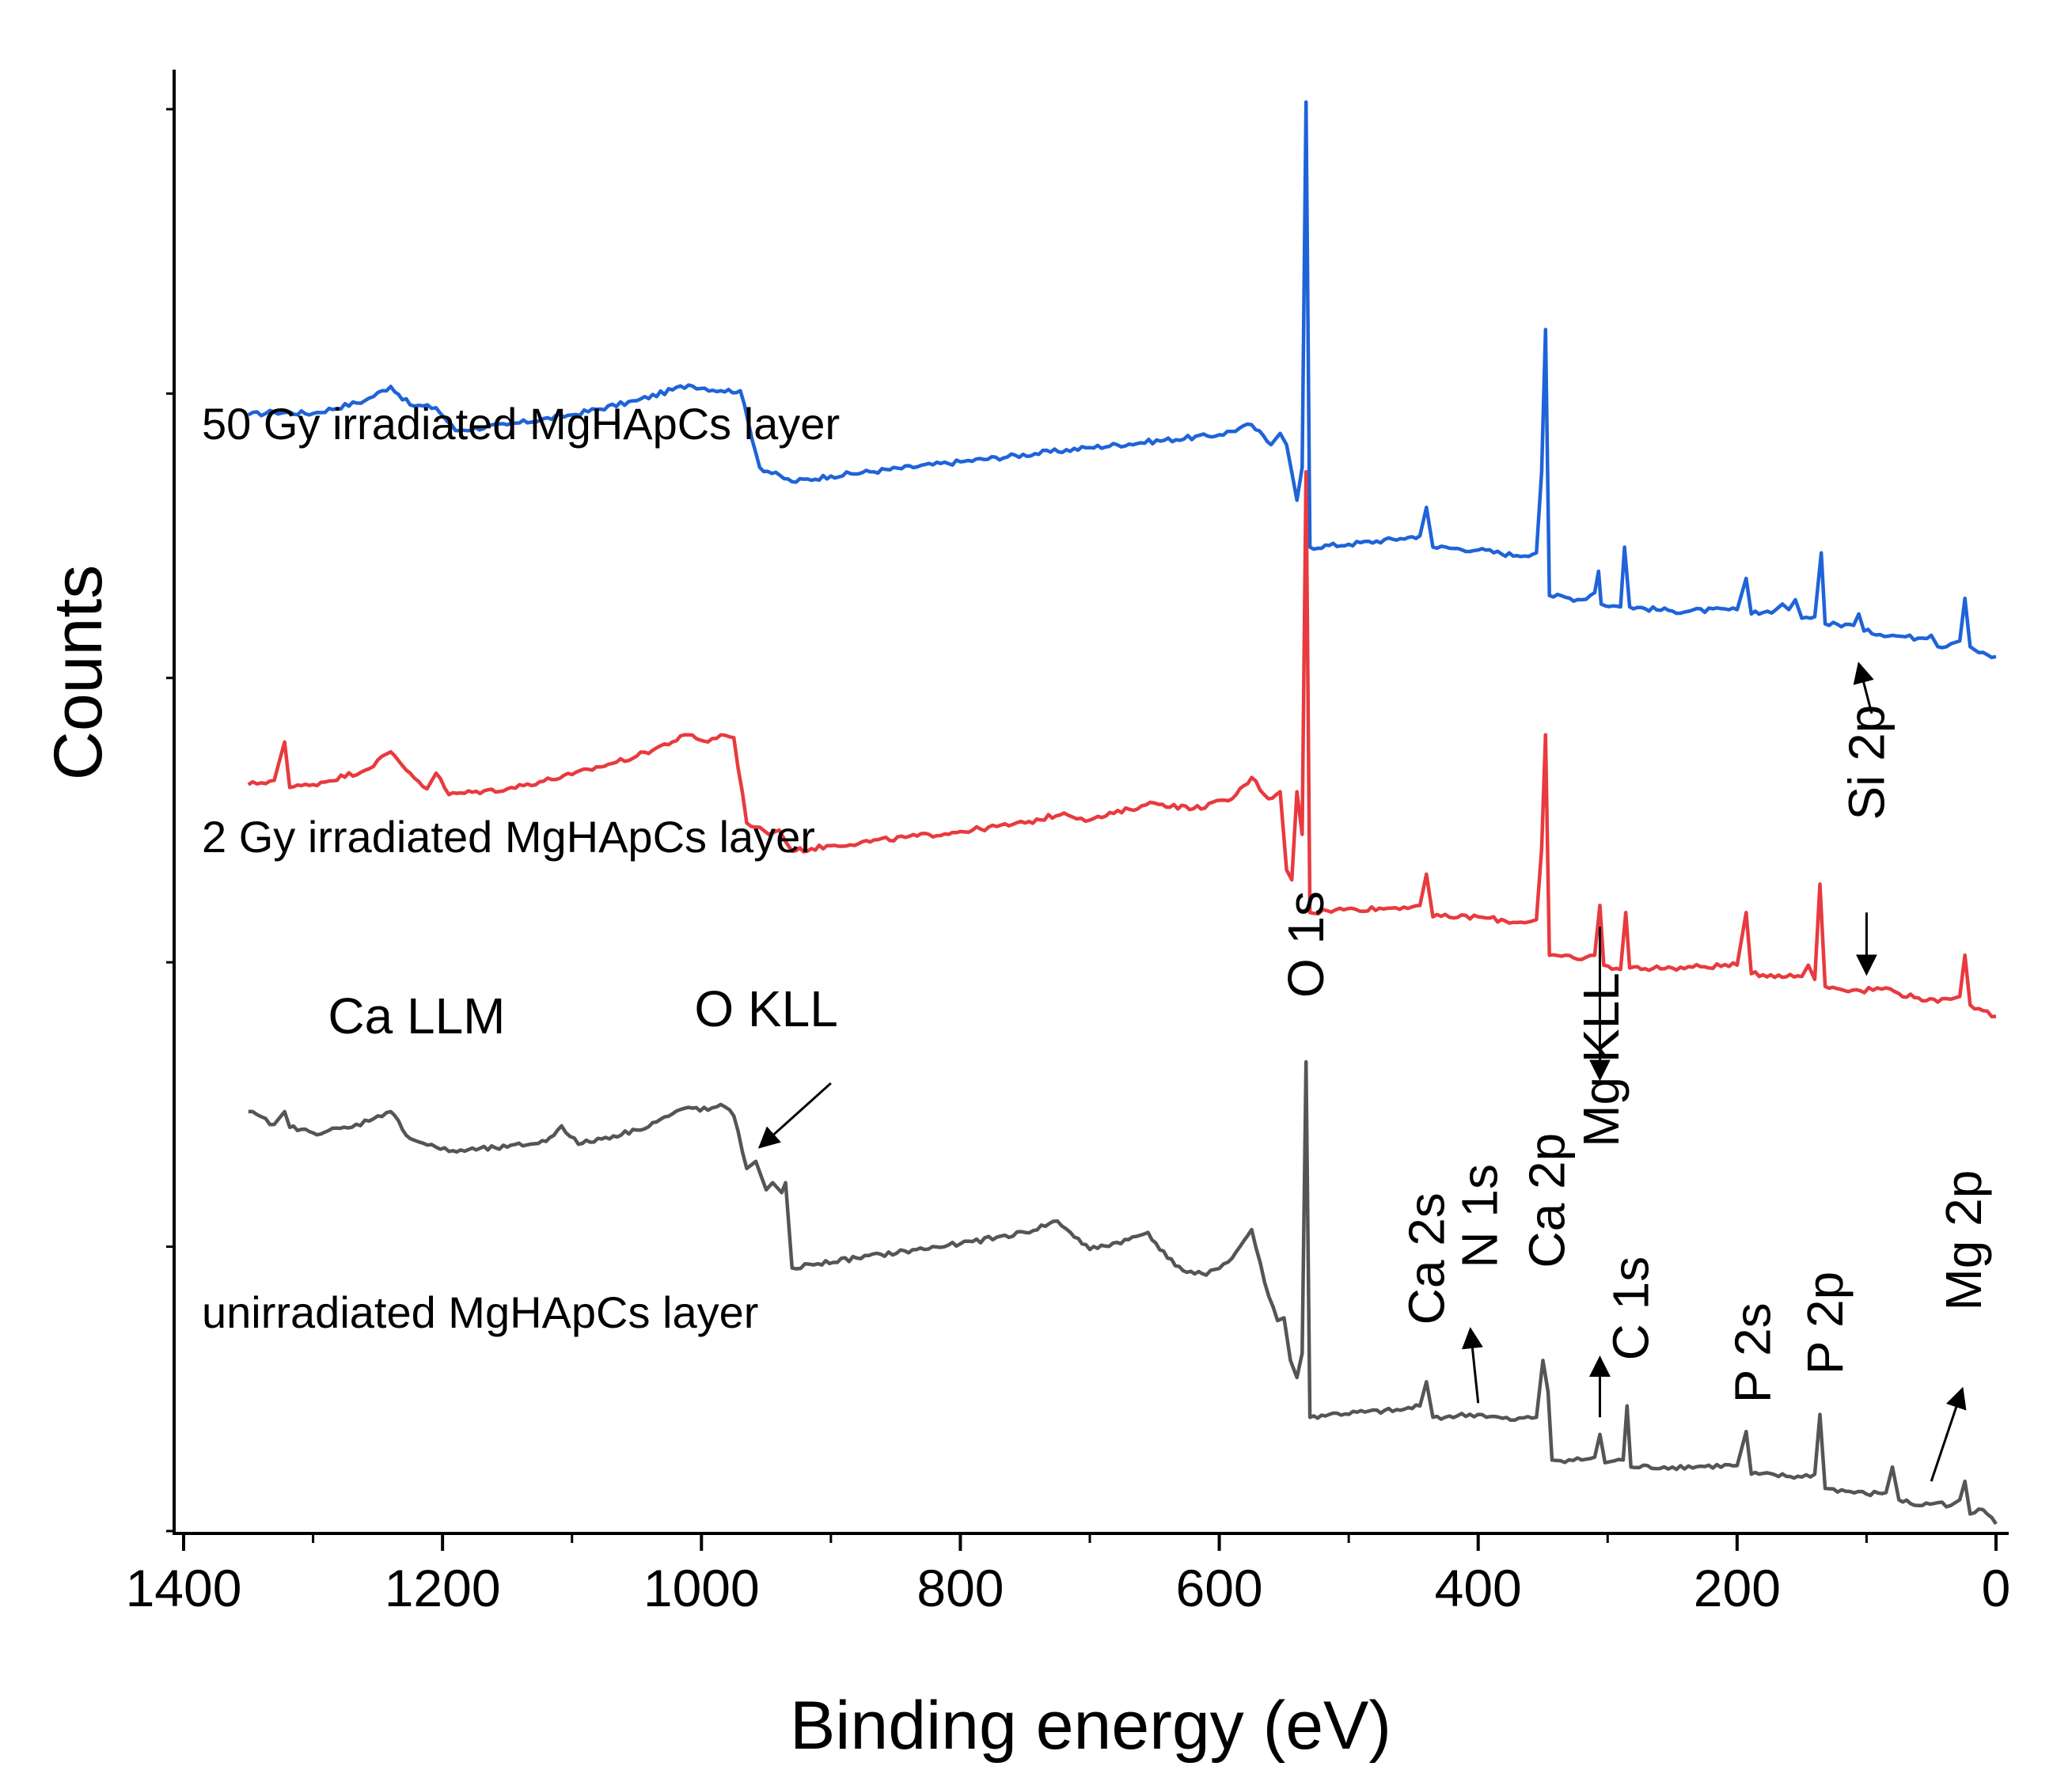 The image size is (2072, 1789). Describe the element at coordinates (1754, 1352) in the screenshot. I see `peak-label: P 2s` at that location.